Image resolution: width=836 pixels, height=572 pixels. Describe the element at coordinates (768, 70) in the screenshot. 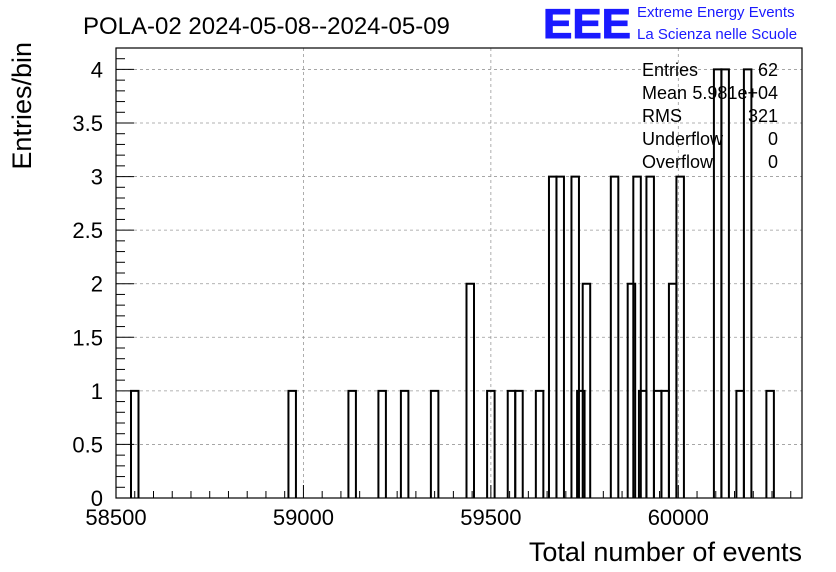

I see `stats-value-entries: 62` at that location.